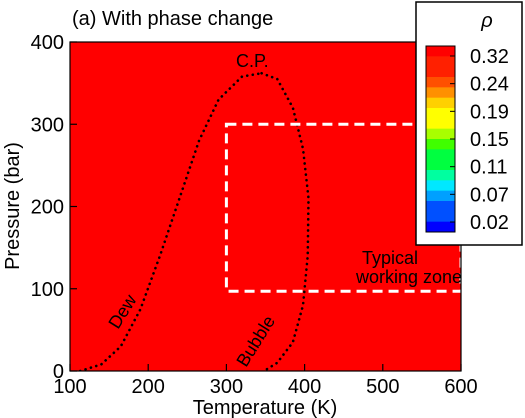 Image resolution: width=525 pixels, height=418 pixels. What do you see at coordinates (58, 372) in the screenshot?
I see `y-tick-label: 0` at bounding box center [58, 372].